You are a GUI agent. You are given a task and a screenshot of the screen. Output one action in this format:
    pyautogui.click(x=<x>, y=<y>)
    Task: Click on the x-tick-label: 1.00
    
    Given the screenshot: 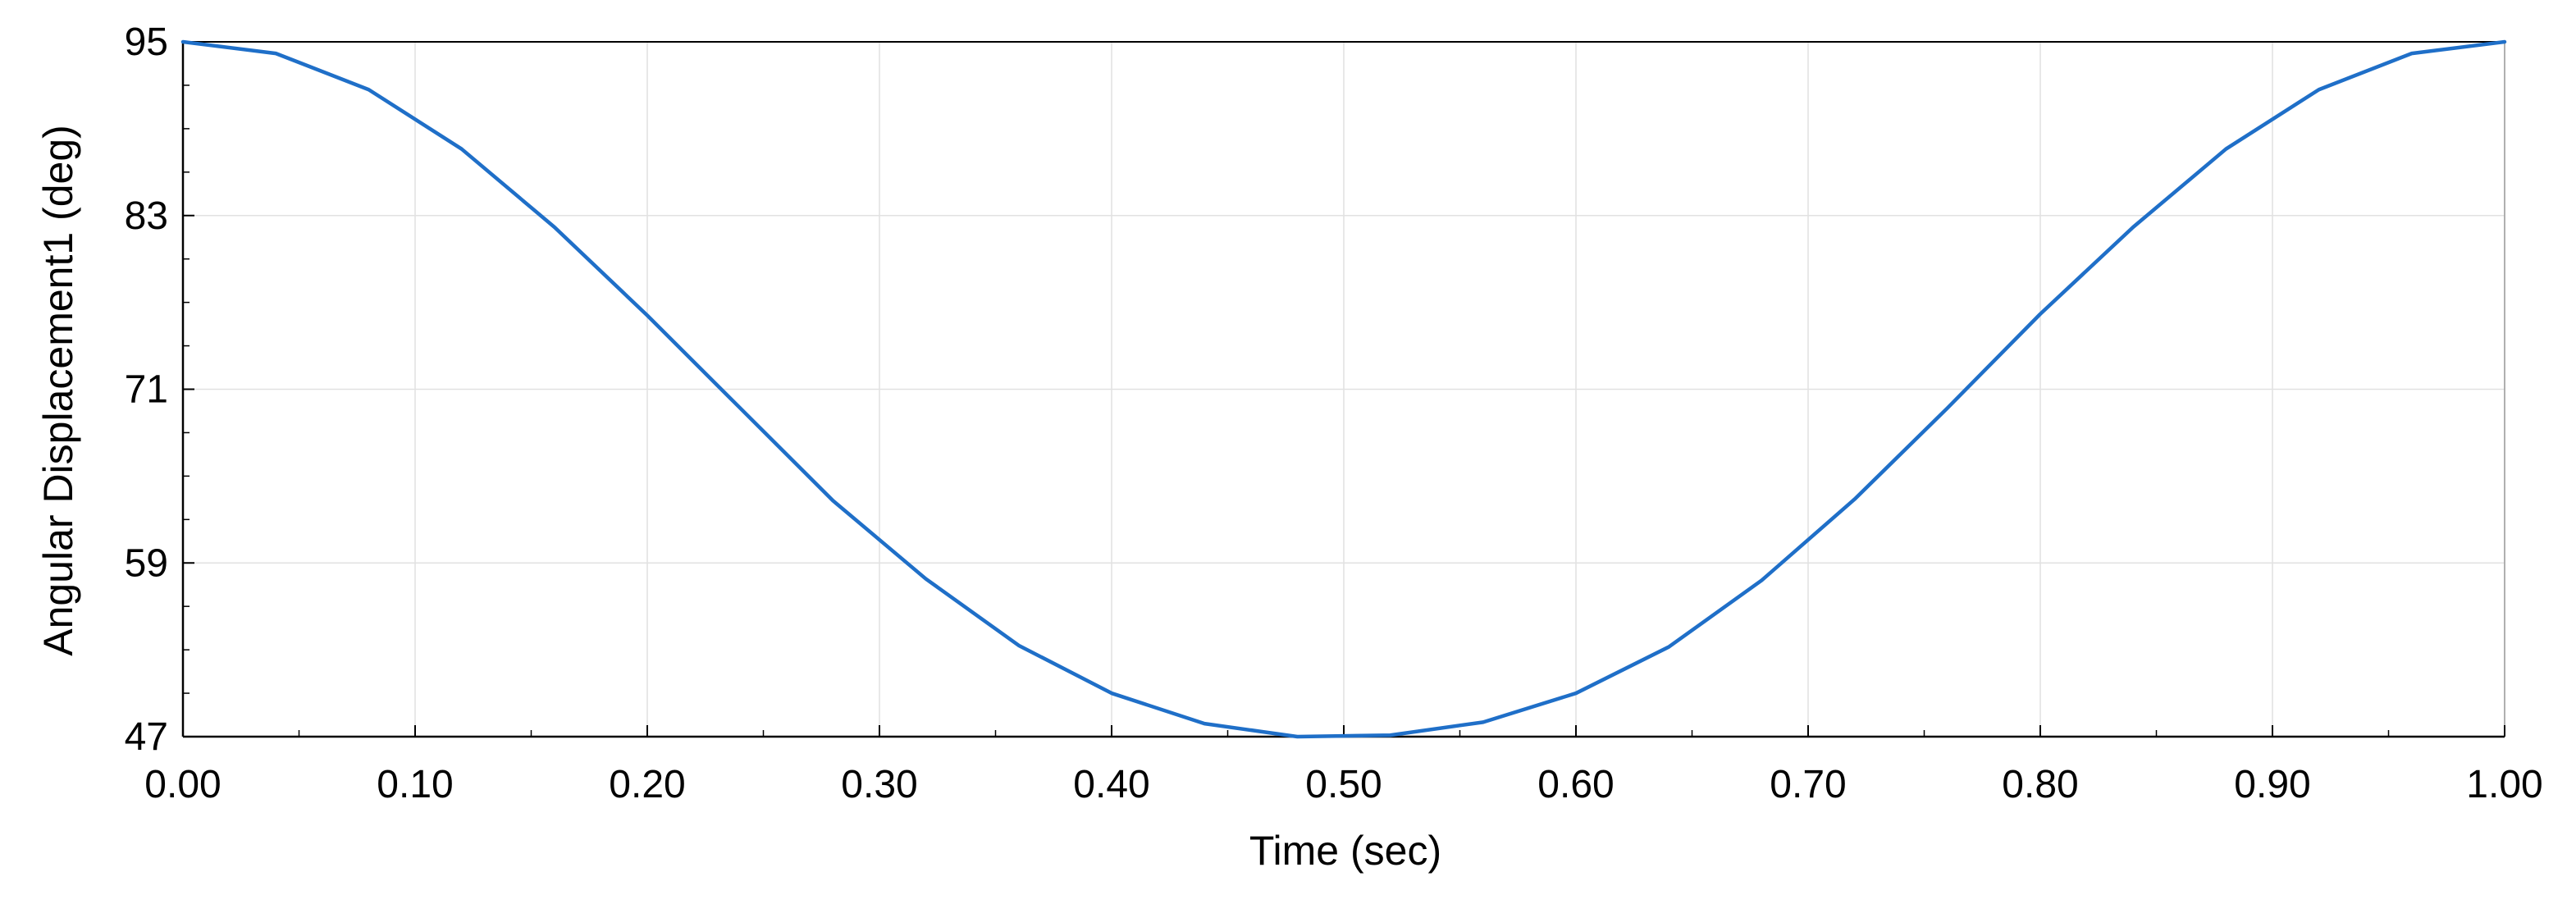 What is the action you would take?
    pyautogui.click(x=2504, y=784)
    